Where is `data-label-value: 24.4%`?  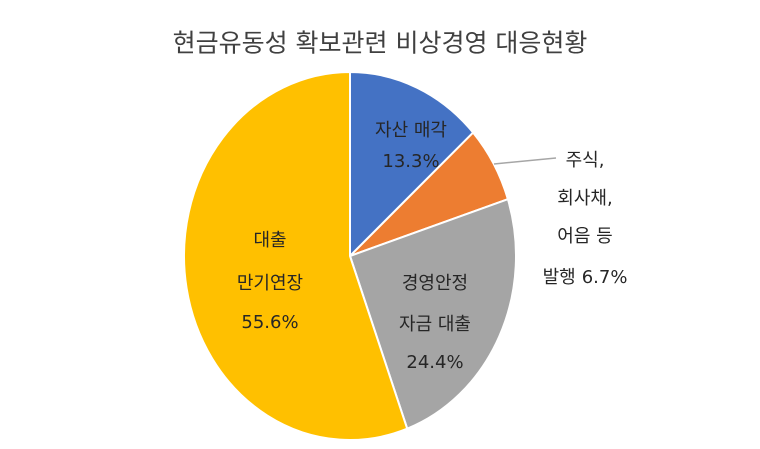
data-label-value: 24.4% is located at coordinates (434, 362).